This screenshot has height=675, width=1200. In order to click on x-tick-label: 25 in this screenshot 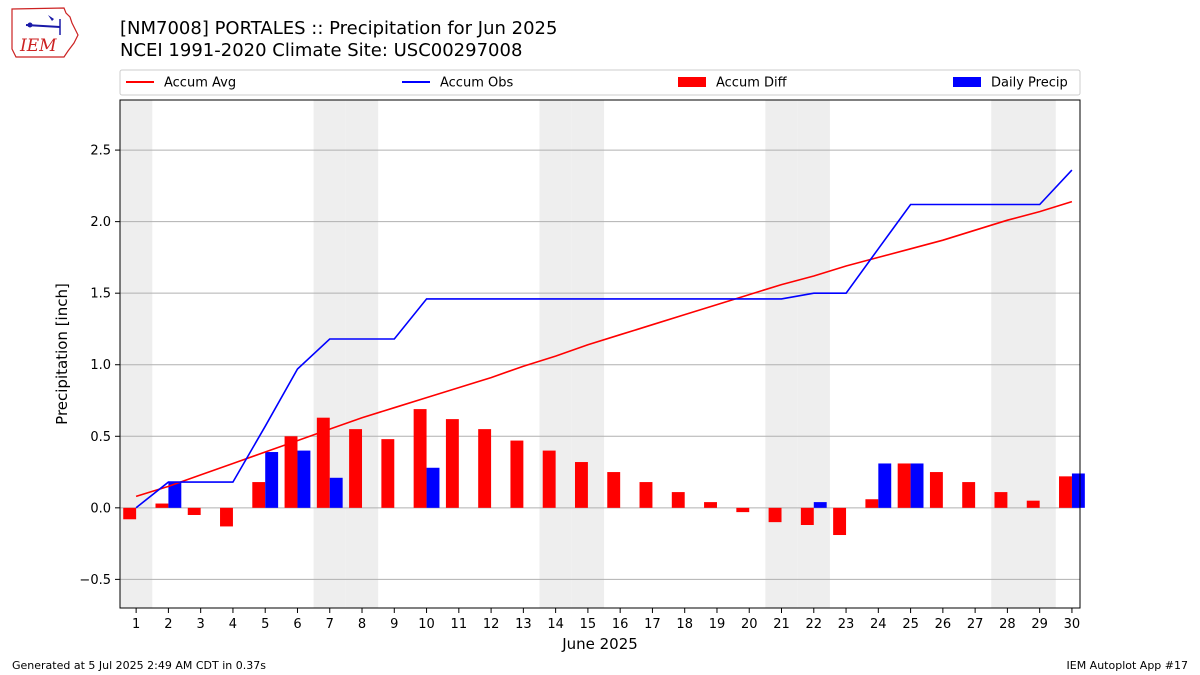, I will do `click(910, 624)`.